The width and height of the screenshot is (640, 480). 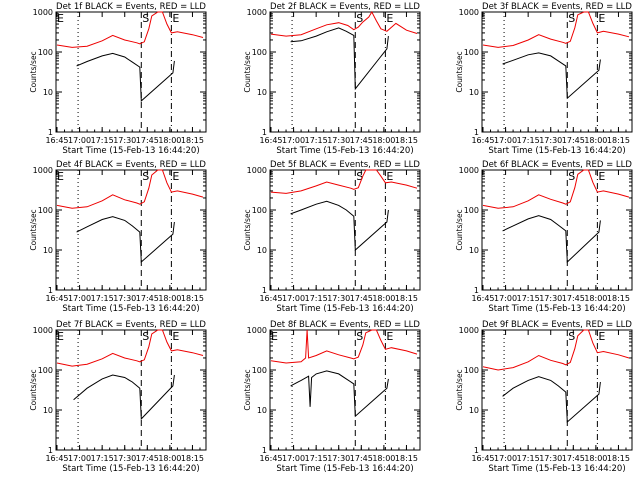 What do you see at coordinates (345, 7) in the screenshot?
I see `panel-title: Det 2f BLACK = Events, RED = LLD` at bounding box center [345, 7].